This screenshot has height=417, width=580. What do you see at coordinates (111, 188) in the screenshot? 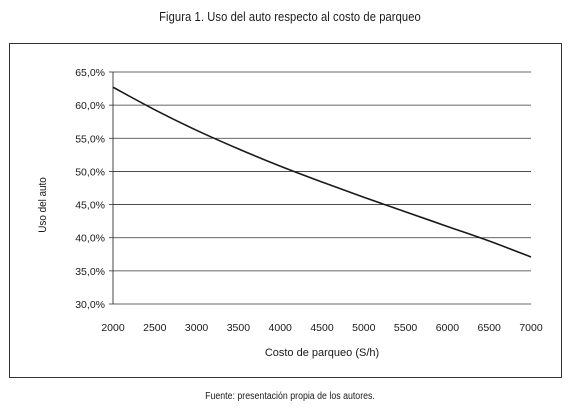
I see `axes` at bounding box center [111, 188].